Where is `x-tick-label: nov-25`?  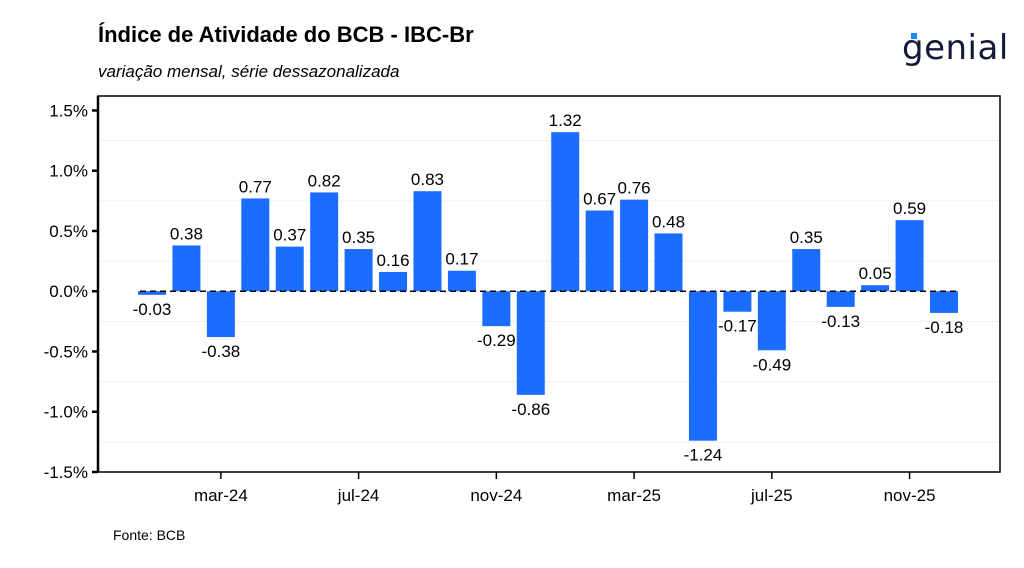
x-tick-label: nov-25 is located at coordinates (910, 495).